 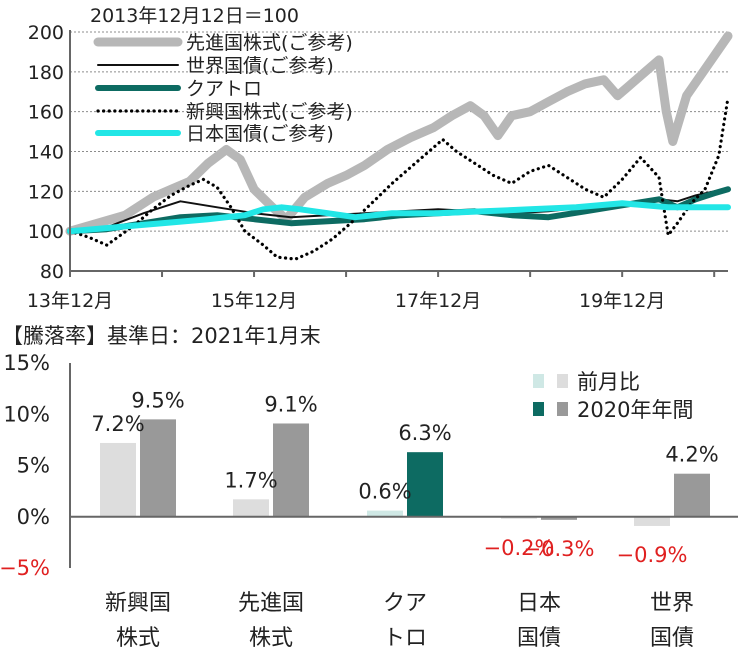 I want to click on data-label: 9.5%, so click(x=157, y=400).